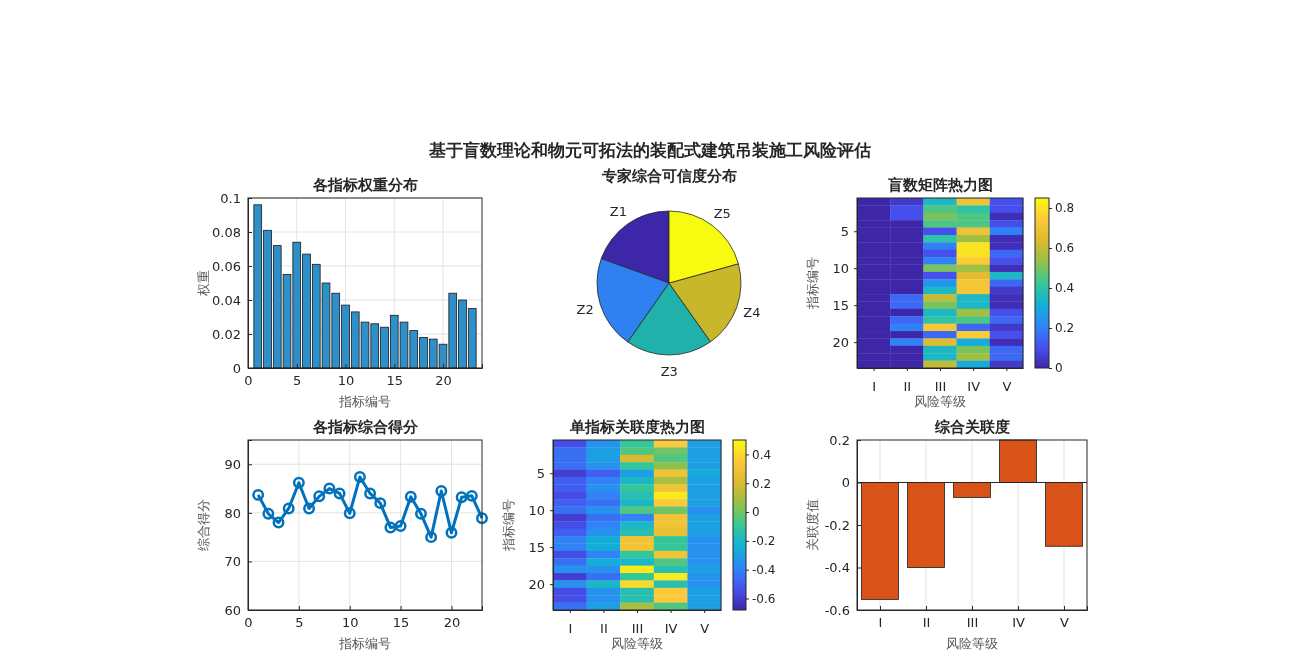 This screenshot has height=668, width=1297. What do you see at coordinates (232, 464) in the screenshot?
I see `y-tick-label: 90` at bounding box center [232, 464].